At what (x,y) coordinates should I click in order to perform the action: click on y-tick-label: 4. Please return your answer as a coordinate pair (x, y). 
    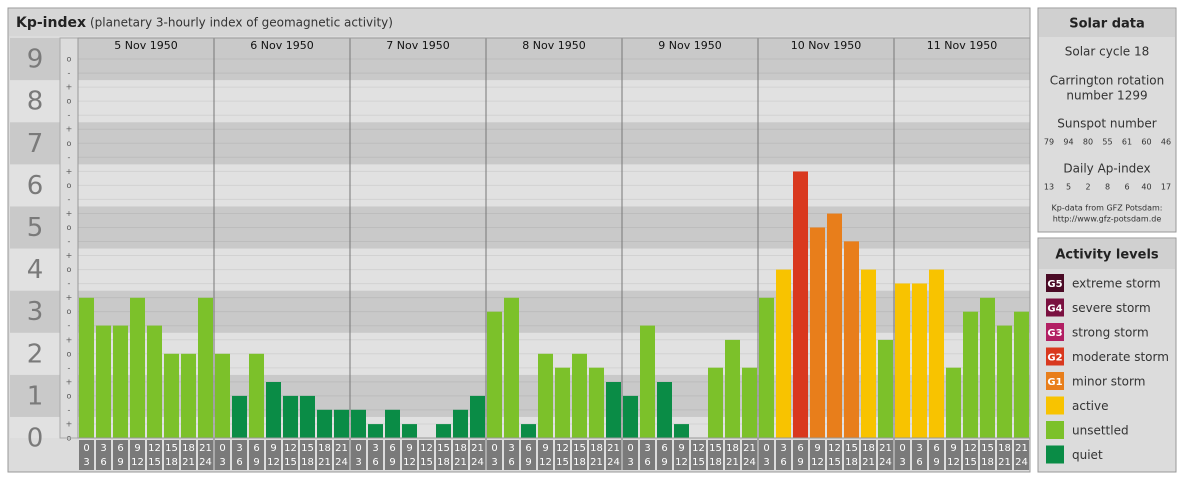
    Looking at the image, I should click on (35, 270).